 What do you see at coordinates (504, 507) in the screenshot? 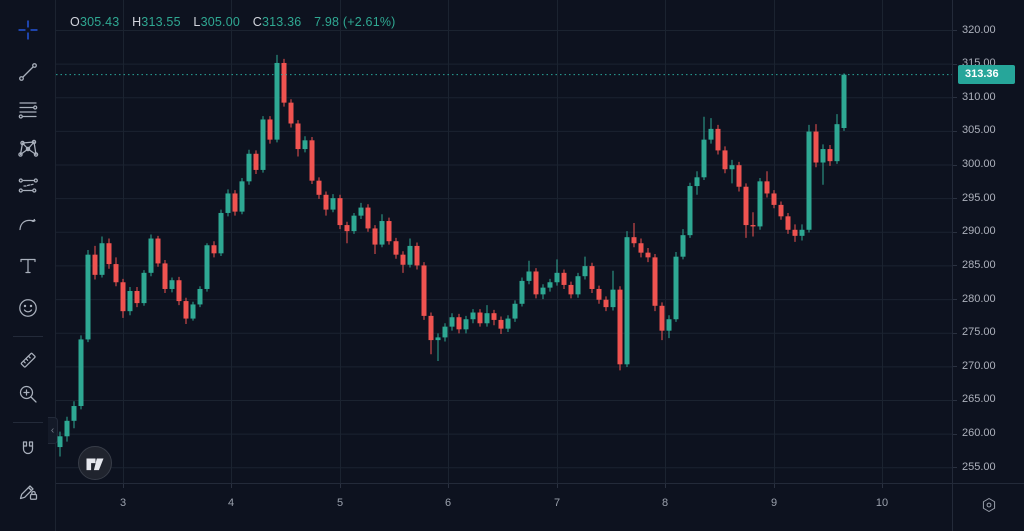
I see `time-axis: 3 4 5 6 7 8 9 10` at bounding box center [504, 507].